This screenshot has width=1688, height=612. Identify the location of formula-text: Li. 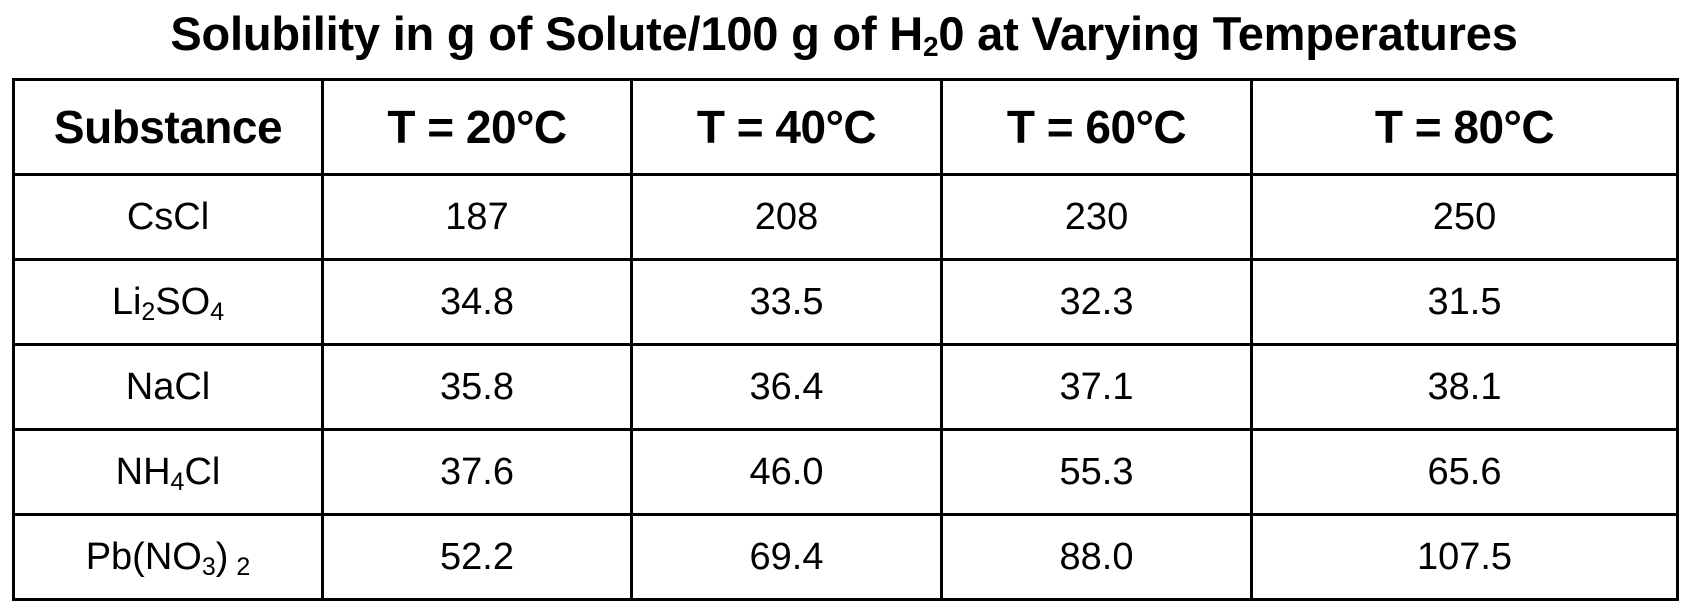
(126, 301).